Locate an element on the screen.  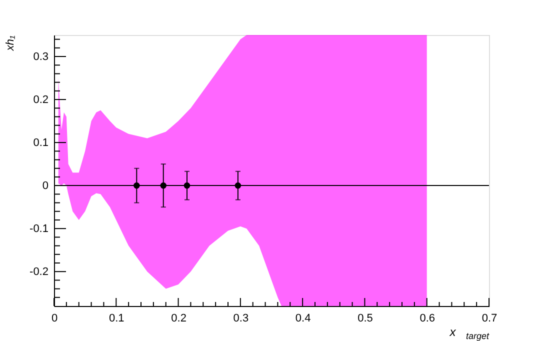
x-tick-label: 0.3 is located at coordinates (241, 318).